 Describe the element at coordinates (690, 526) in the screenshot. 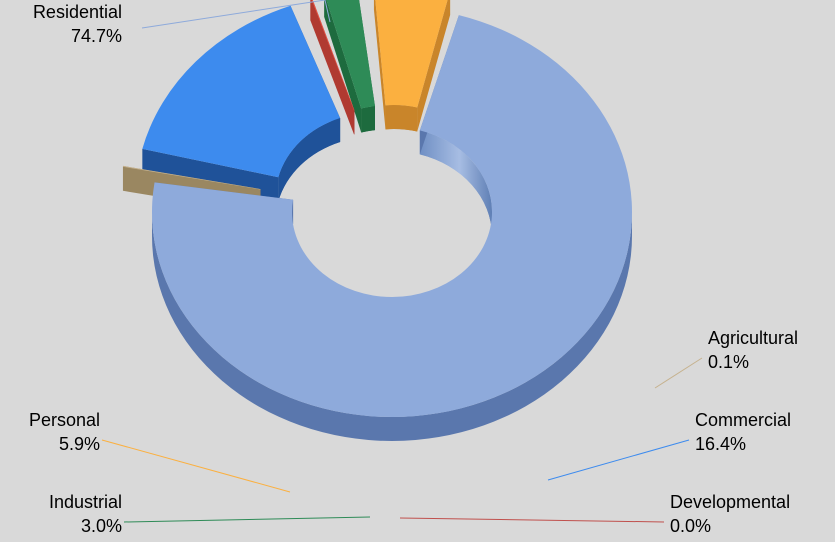

I see `label-value: 0.0%` at that location.